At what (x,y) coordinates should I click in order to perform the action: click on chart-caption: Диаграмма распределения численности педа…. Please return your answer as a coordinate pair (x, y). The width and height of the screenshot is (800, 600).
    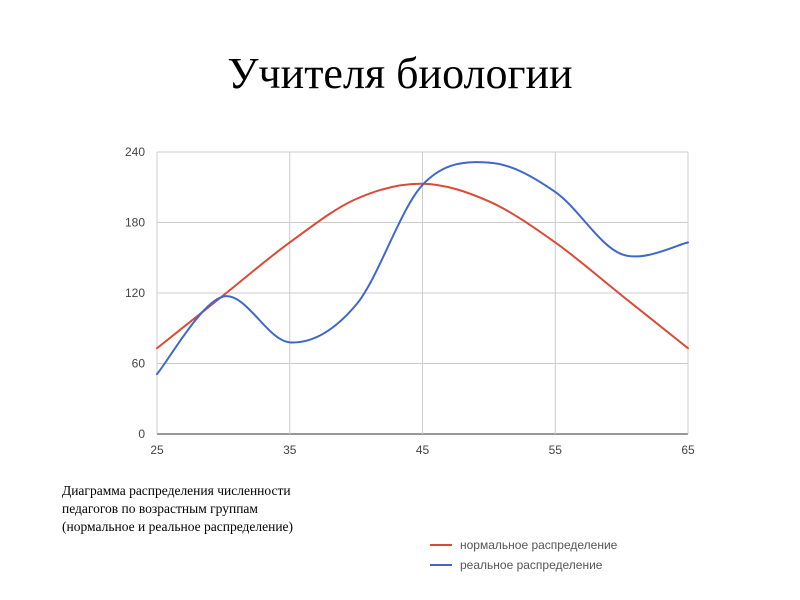
    Looking at the image, I should click on (222, 509).